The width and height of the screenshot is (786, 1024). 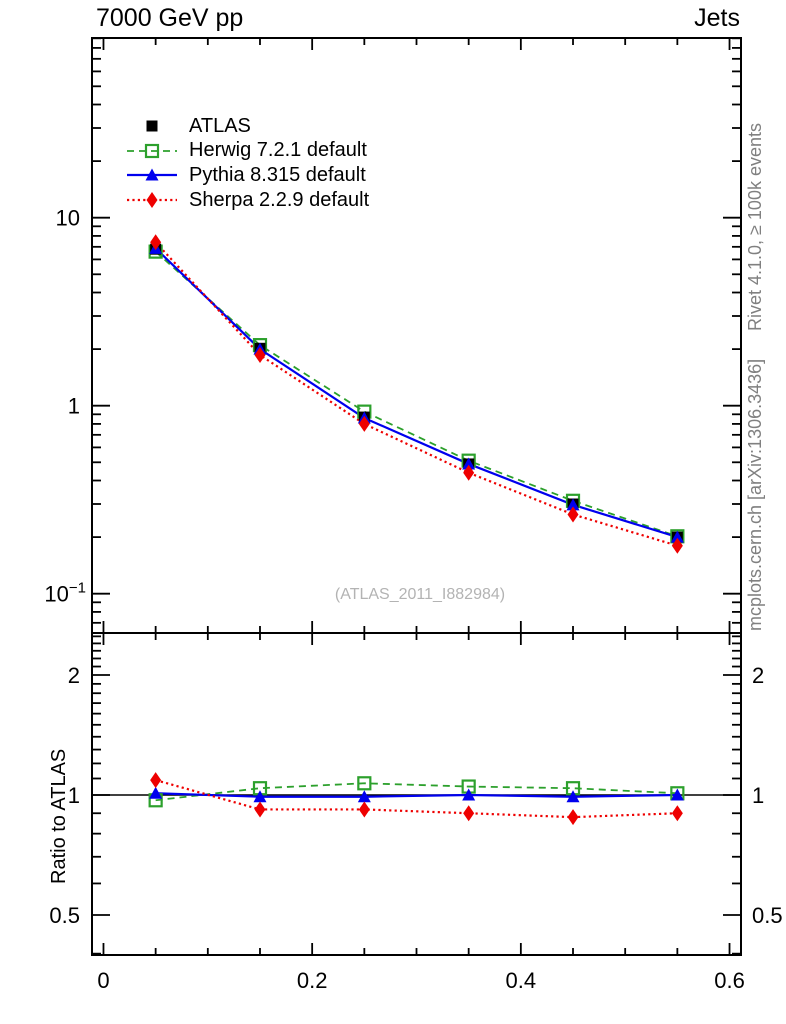 What do you see at coordinates (717, 18) in the screenshot?
I see `process-title: Jets` at bounding box center [717, 18].